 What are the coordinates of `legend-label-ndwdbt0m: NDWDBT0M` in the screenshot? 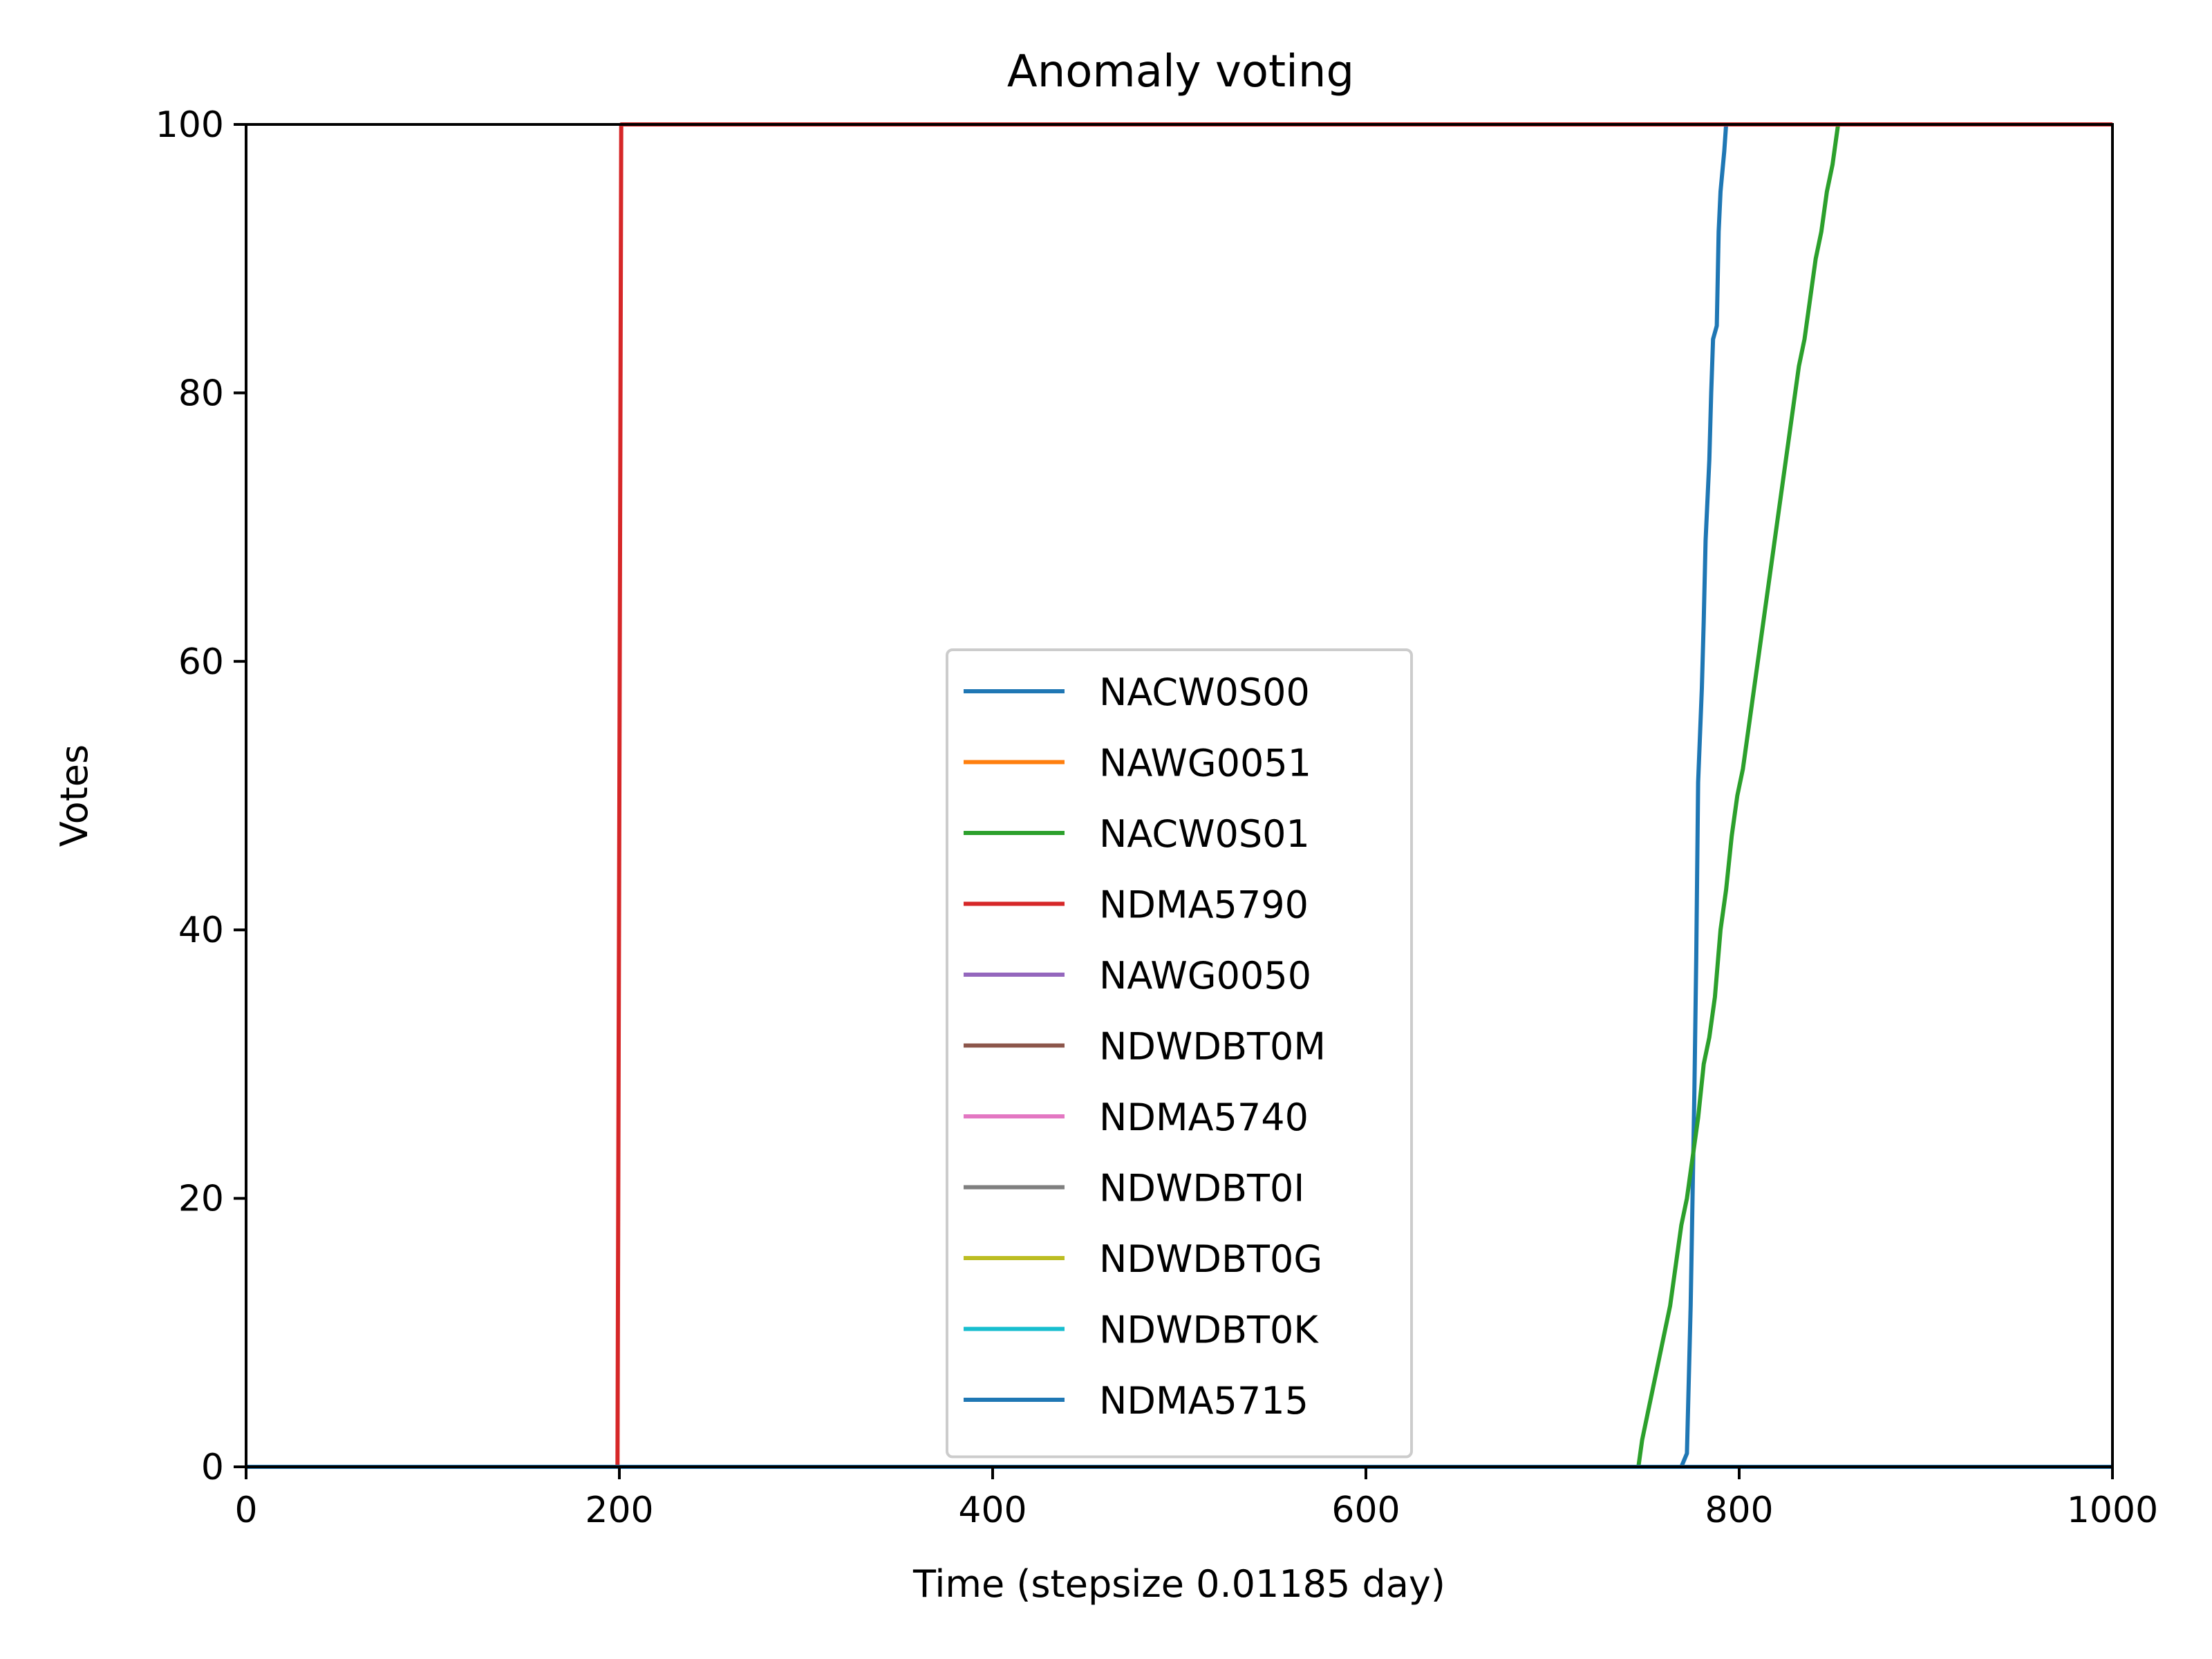 It's located at (1213, 1047).